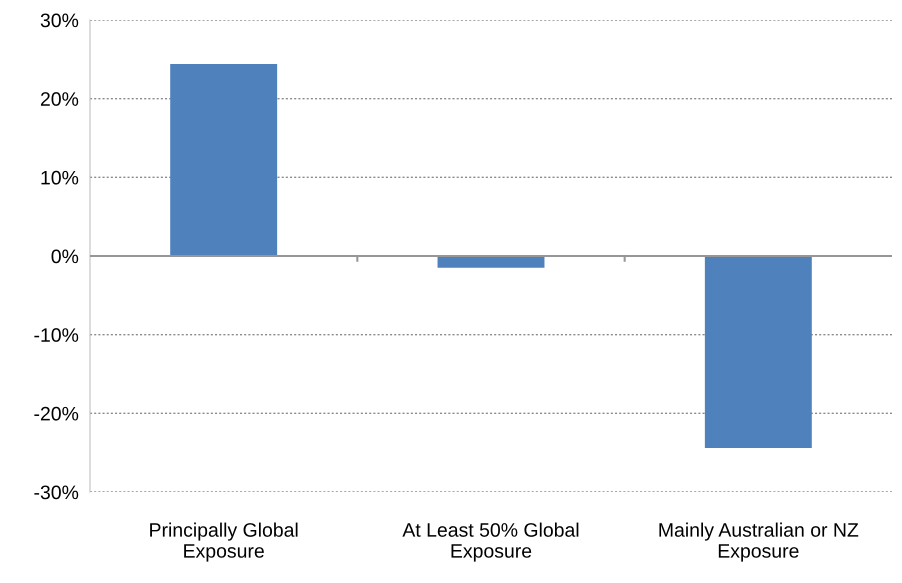 The height and width of the screenshot is (583, 902). I want to click on y-tick-label: 20%, so click(59, 99).